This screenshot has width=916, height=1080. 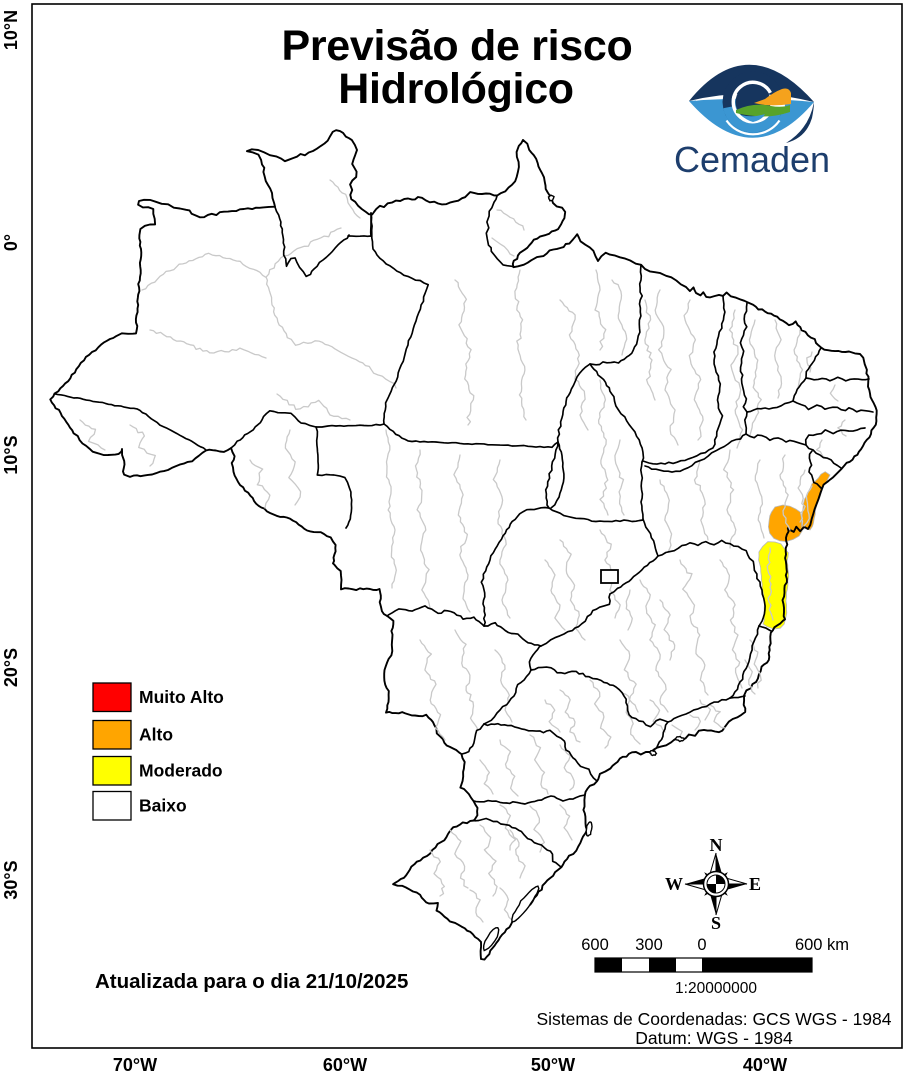 What do you see at coordinates (674, 884) in the screenshot?
I see `svg-text: W` at bounding box center [674, 884].